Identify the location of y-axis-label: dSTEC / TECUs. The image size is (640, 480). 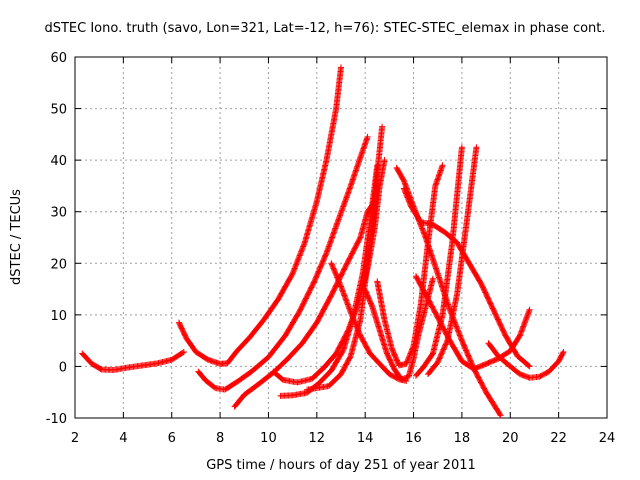
(16, 237).